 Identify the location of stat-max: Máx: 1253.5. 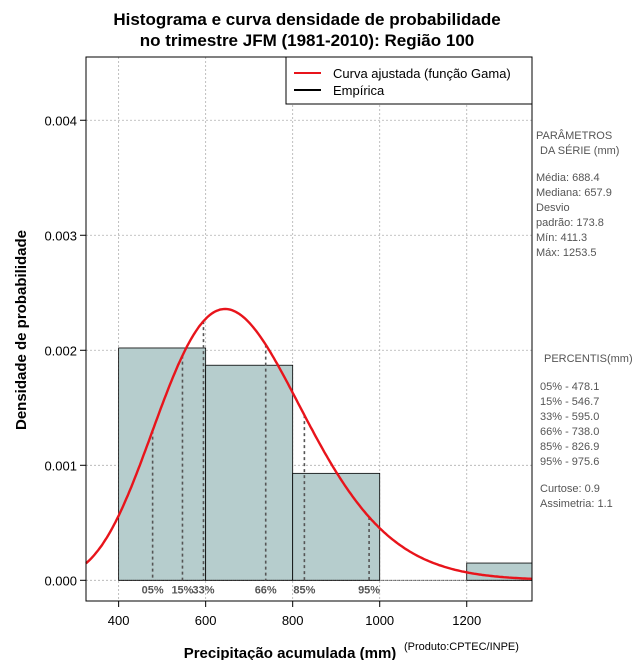
(566, 253).